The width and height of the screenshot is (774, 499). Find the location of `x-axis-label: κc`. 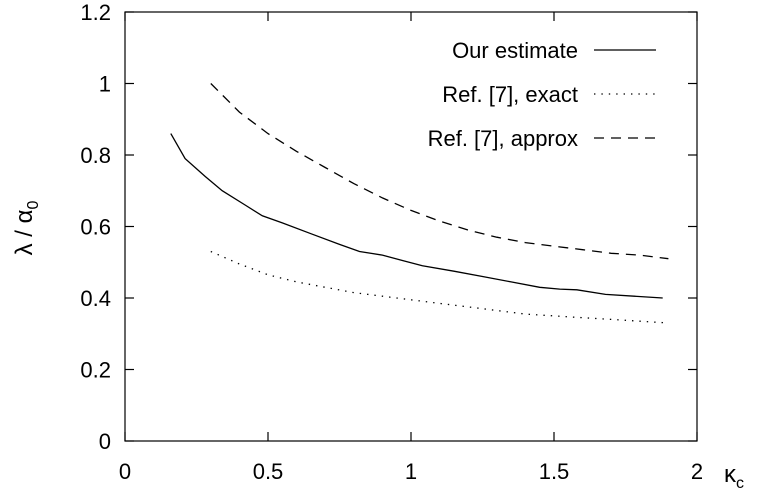

x-axis-label: κc is located at coordinates (734, 476).